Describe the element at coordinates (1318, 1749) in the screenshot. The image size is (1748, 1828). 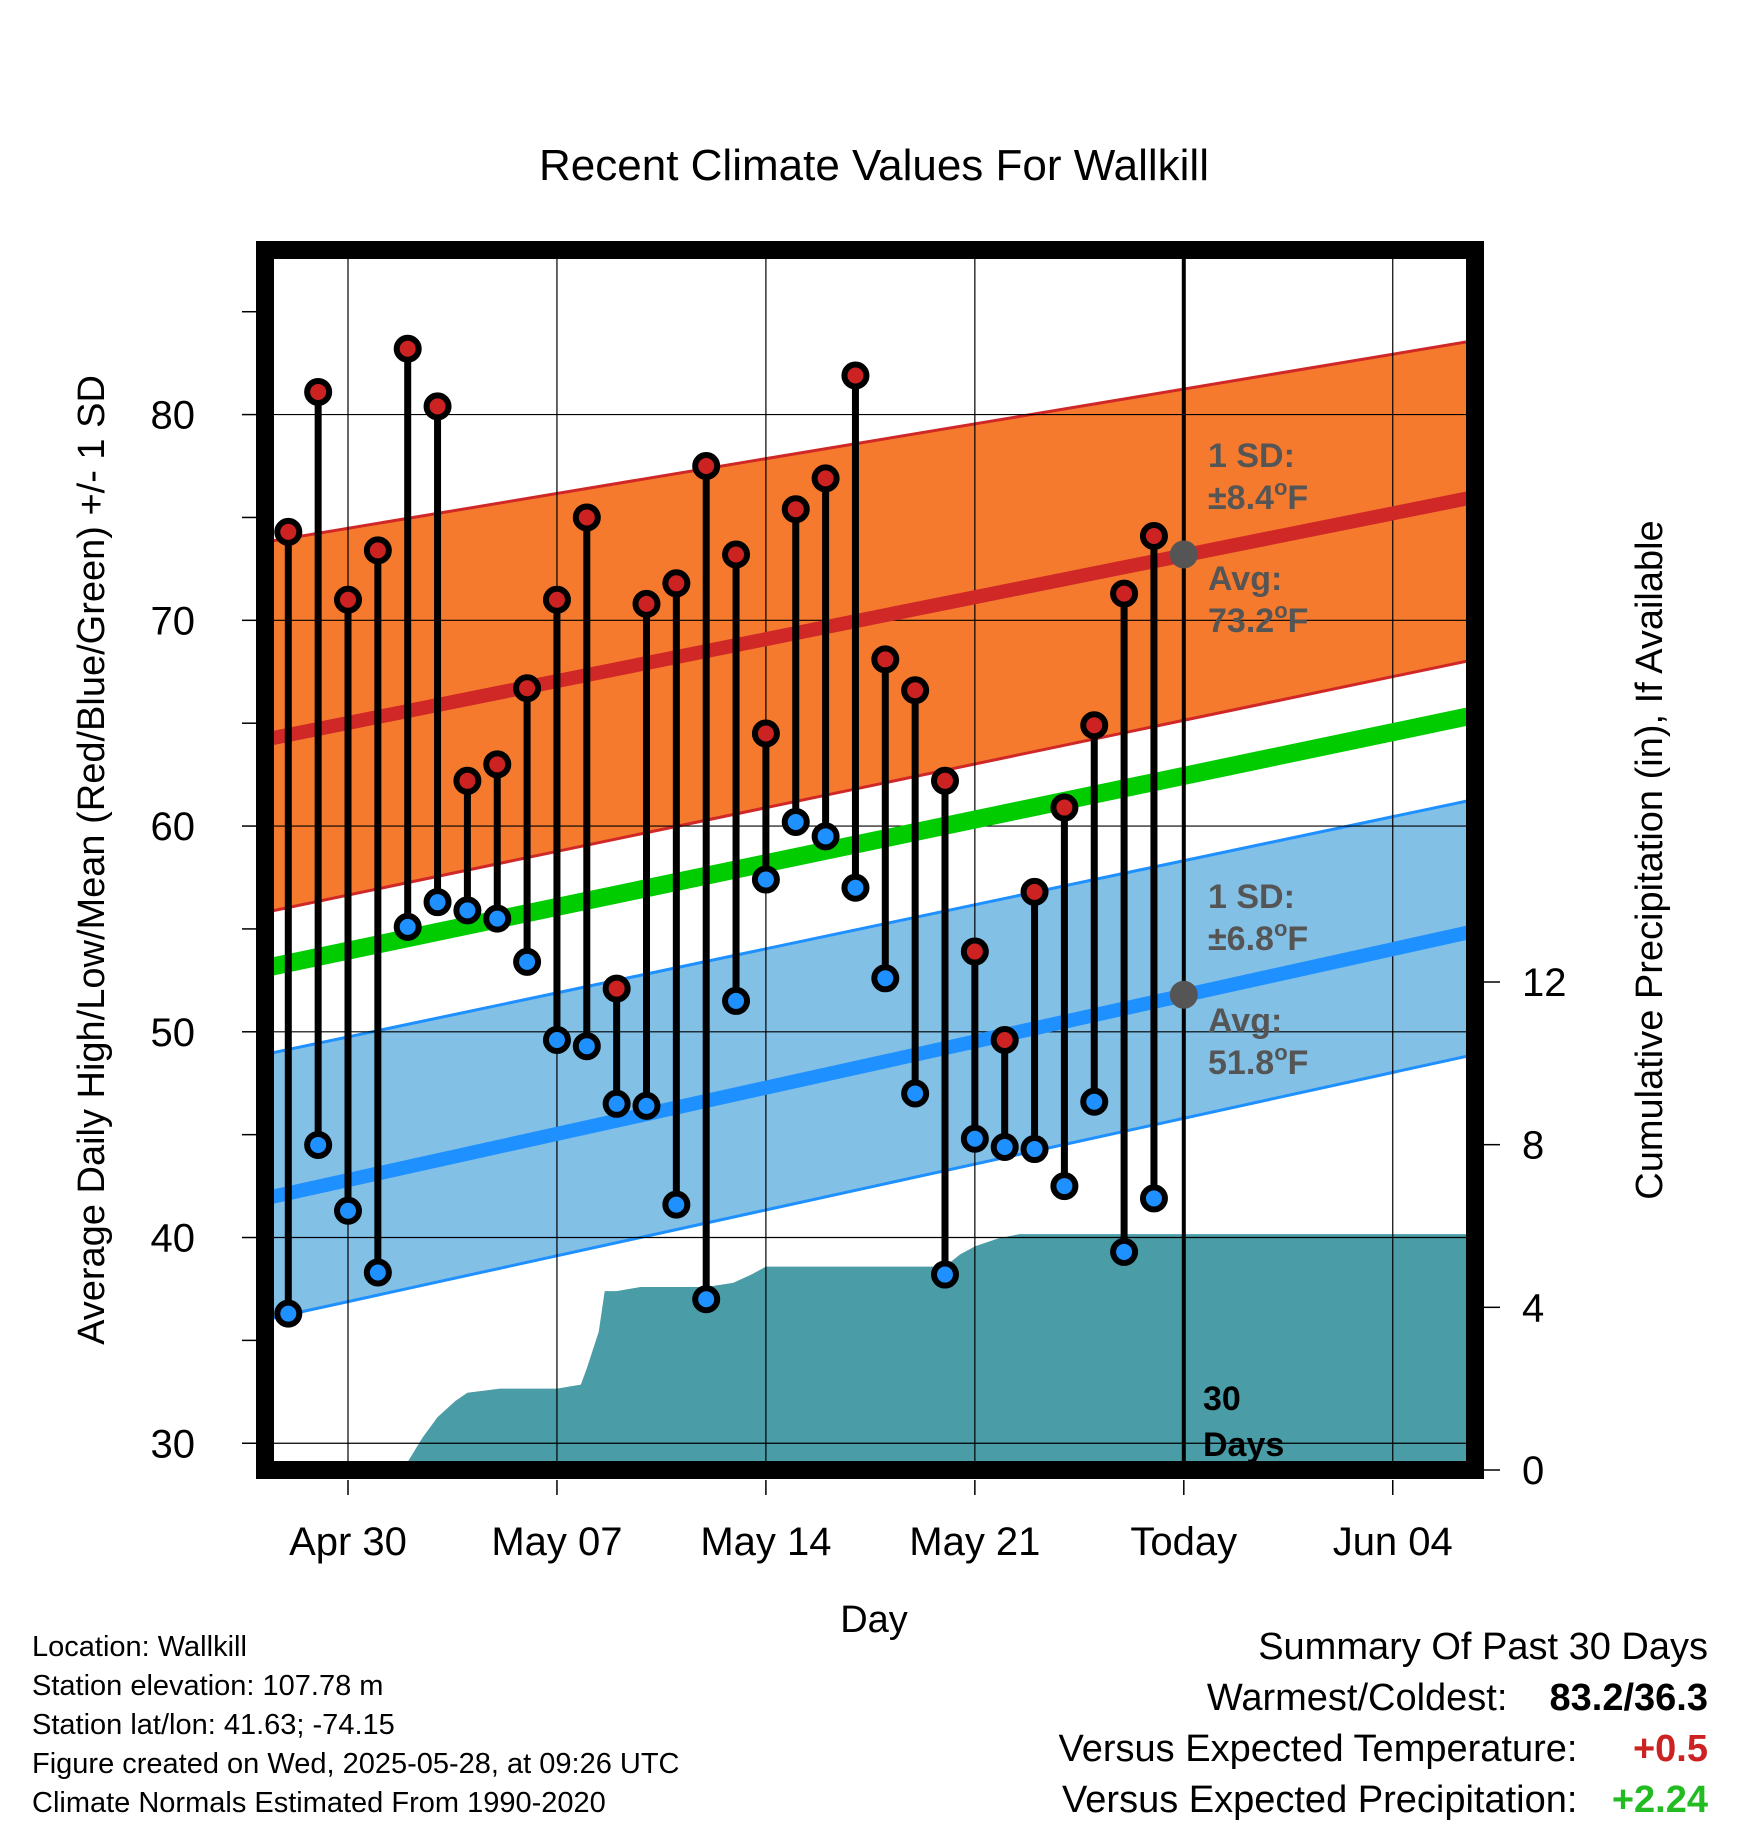
I see `temp-label: Versus Expected Temperature:` at that location.